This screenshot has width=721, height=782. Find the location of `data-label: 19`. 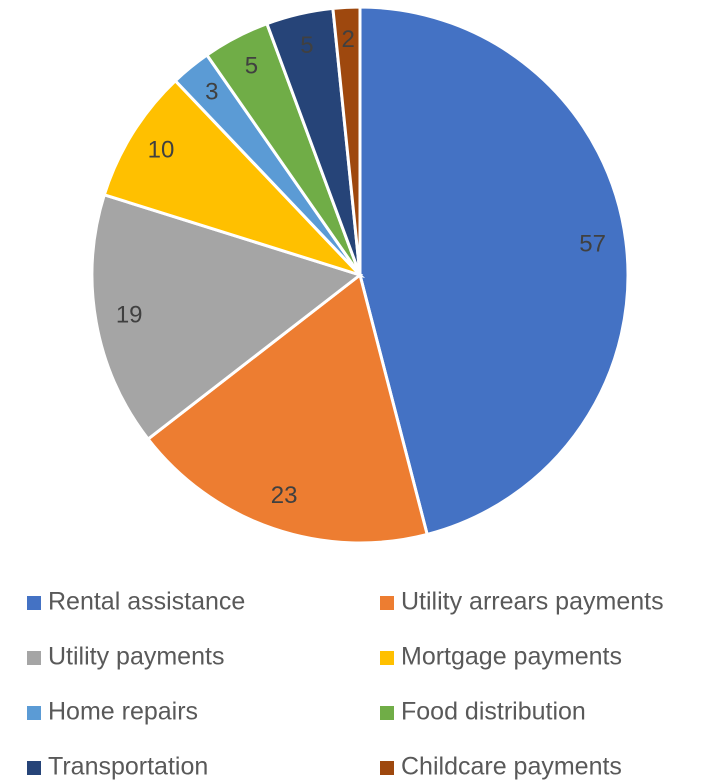

data-label: 19 is located at coordinates (129, 315).